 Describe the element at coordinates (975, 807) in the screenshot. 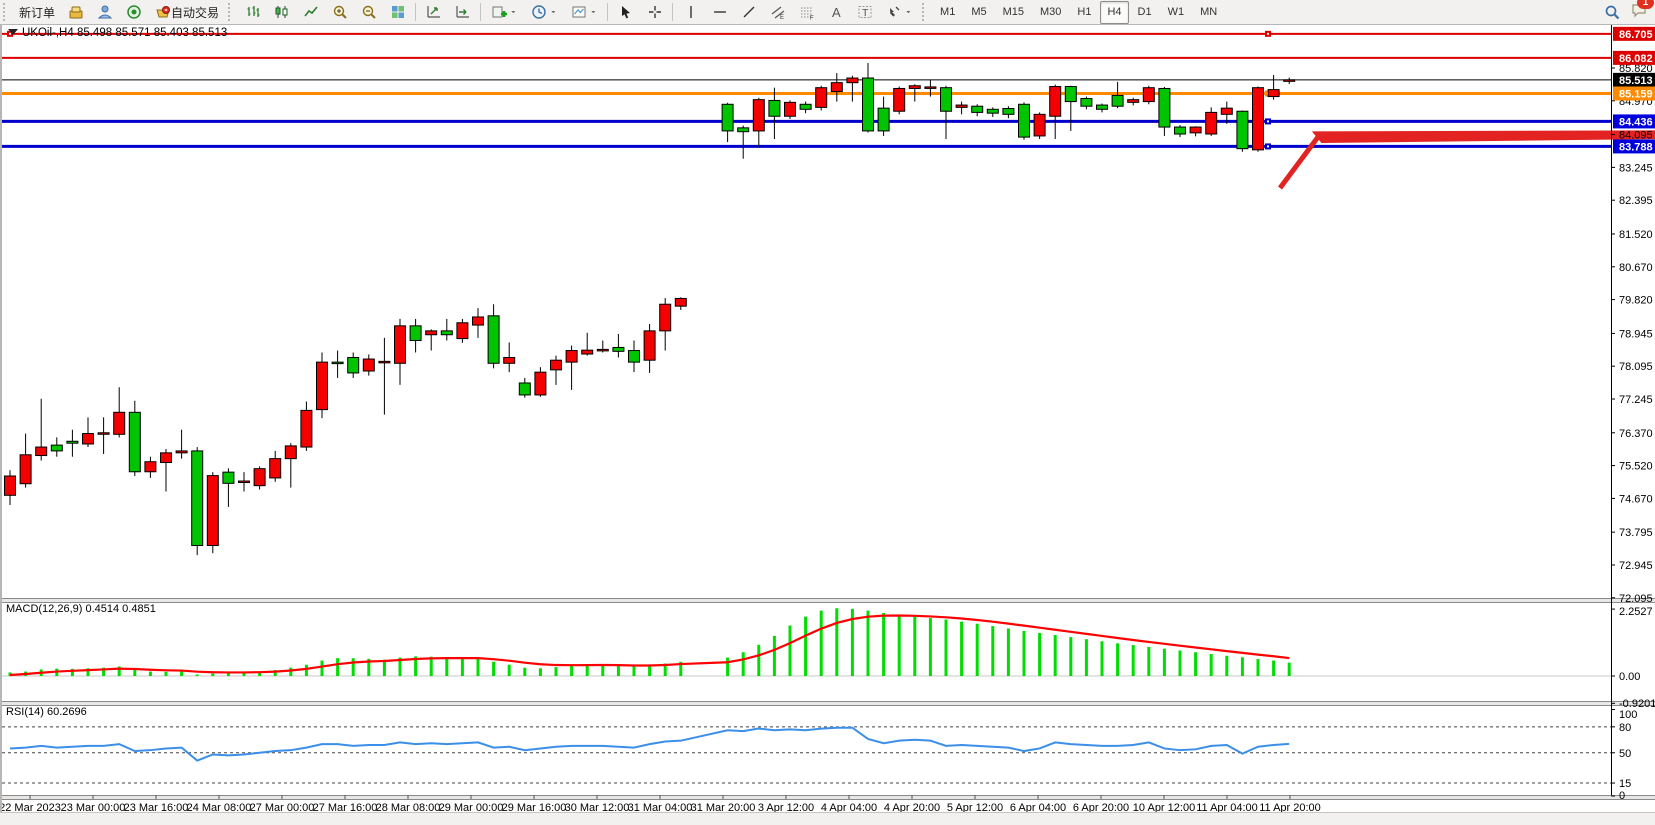

I see `time-tick-label: 5 Apr 12:00` at that location.